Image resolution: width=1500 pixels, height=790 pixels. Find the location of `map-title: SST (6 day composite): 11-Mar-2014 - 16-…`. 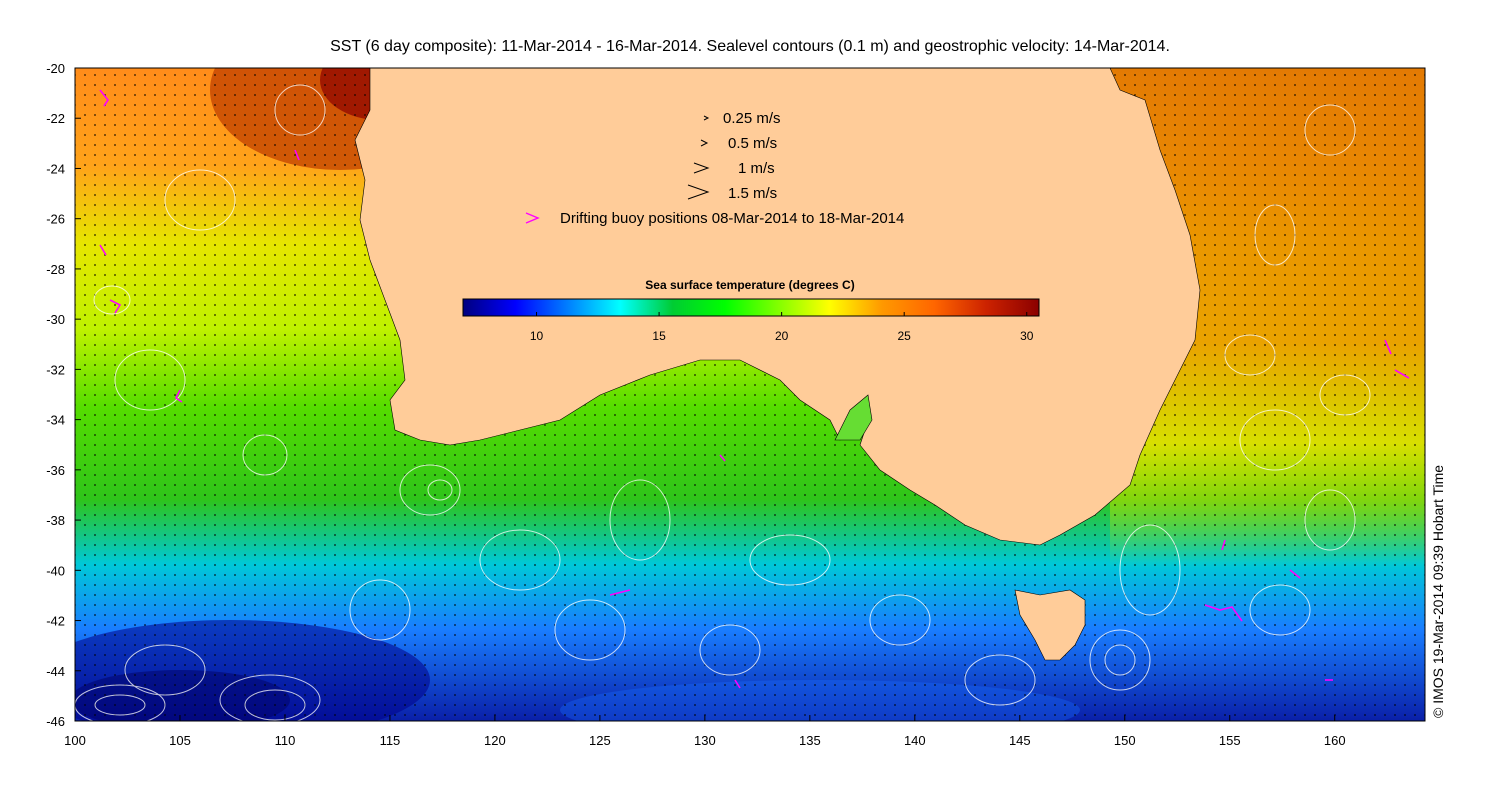

map-title: SST (6 day composite): 11-Mar-2014 - 16-… is located at coordinates (750, 46).